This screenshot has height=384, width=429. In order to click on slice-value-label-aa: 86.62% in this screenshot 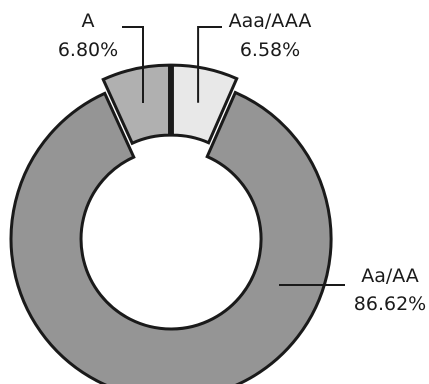, I will do `click(390, 304)`.